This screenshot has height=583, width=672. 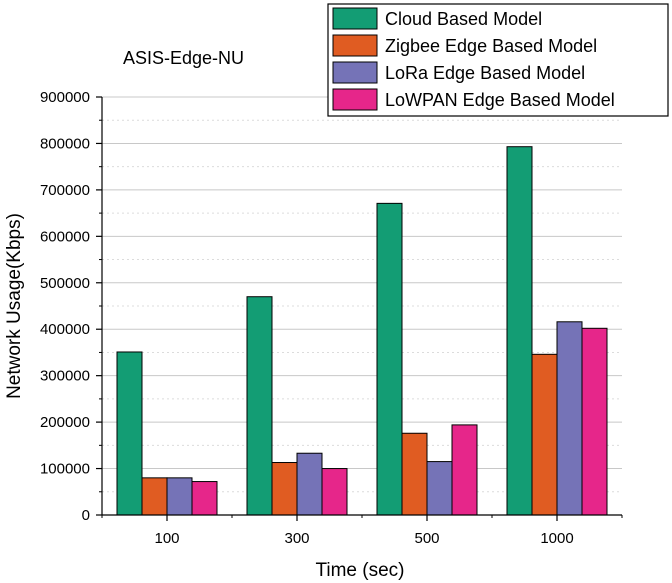 I want to click on y-tick-label: 0, so click(x=86, y=515).